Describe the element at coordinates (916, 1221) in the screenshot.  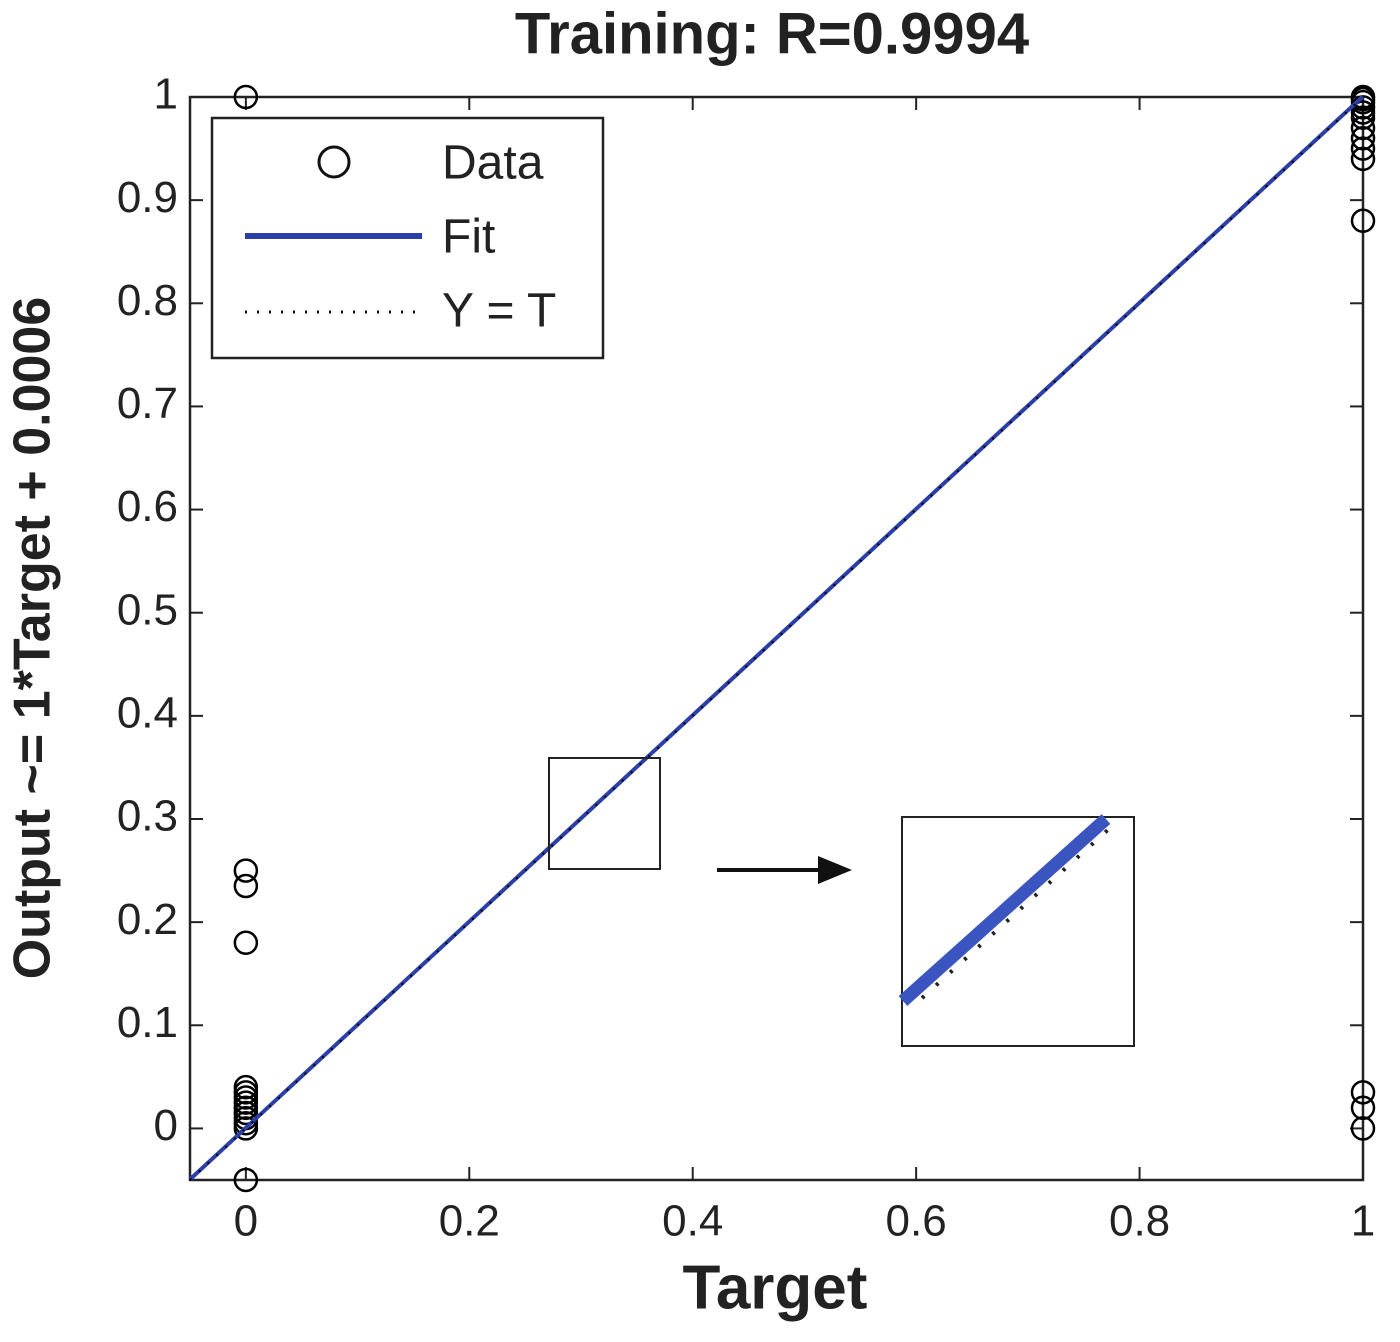
I see `x-tick-label: 0.6` at that location.